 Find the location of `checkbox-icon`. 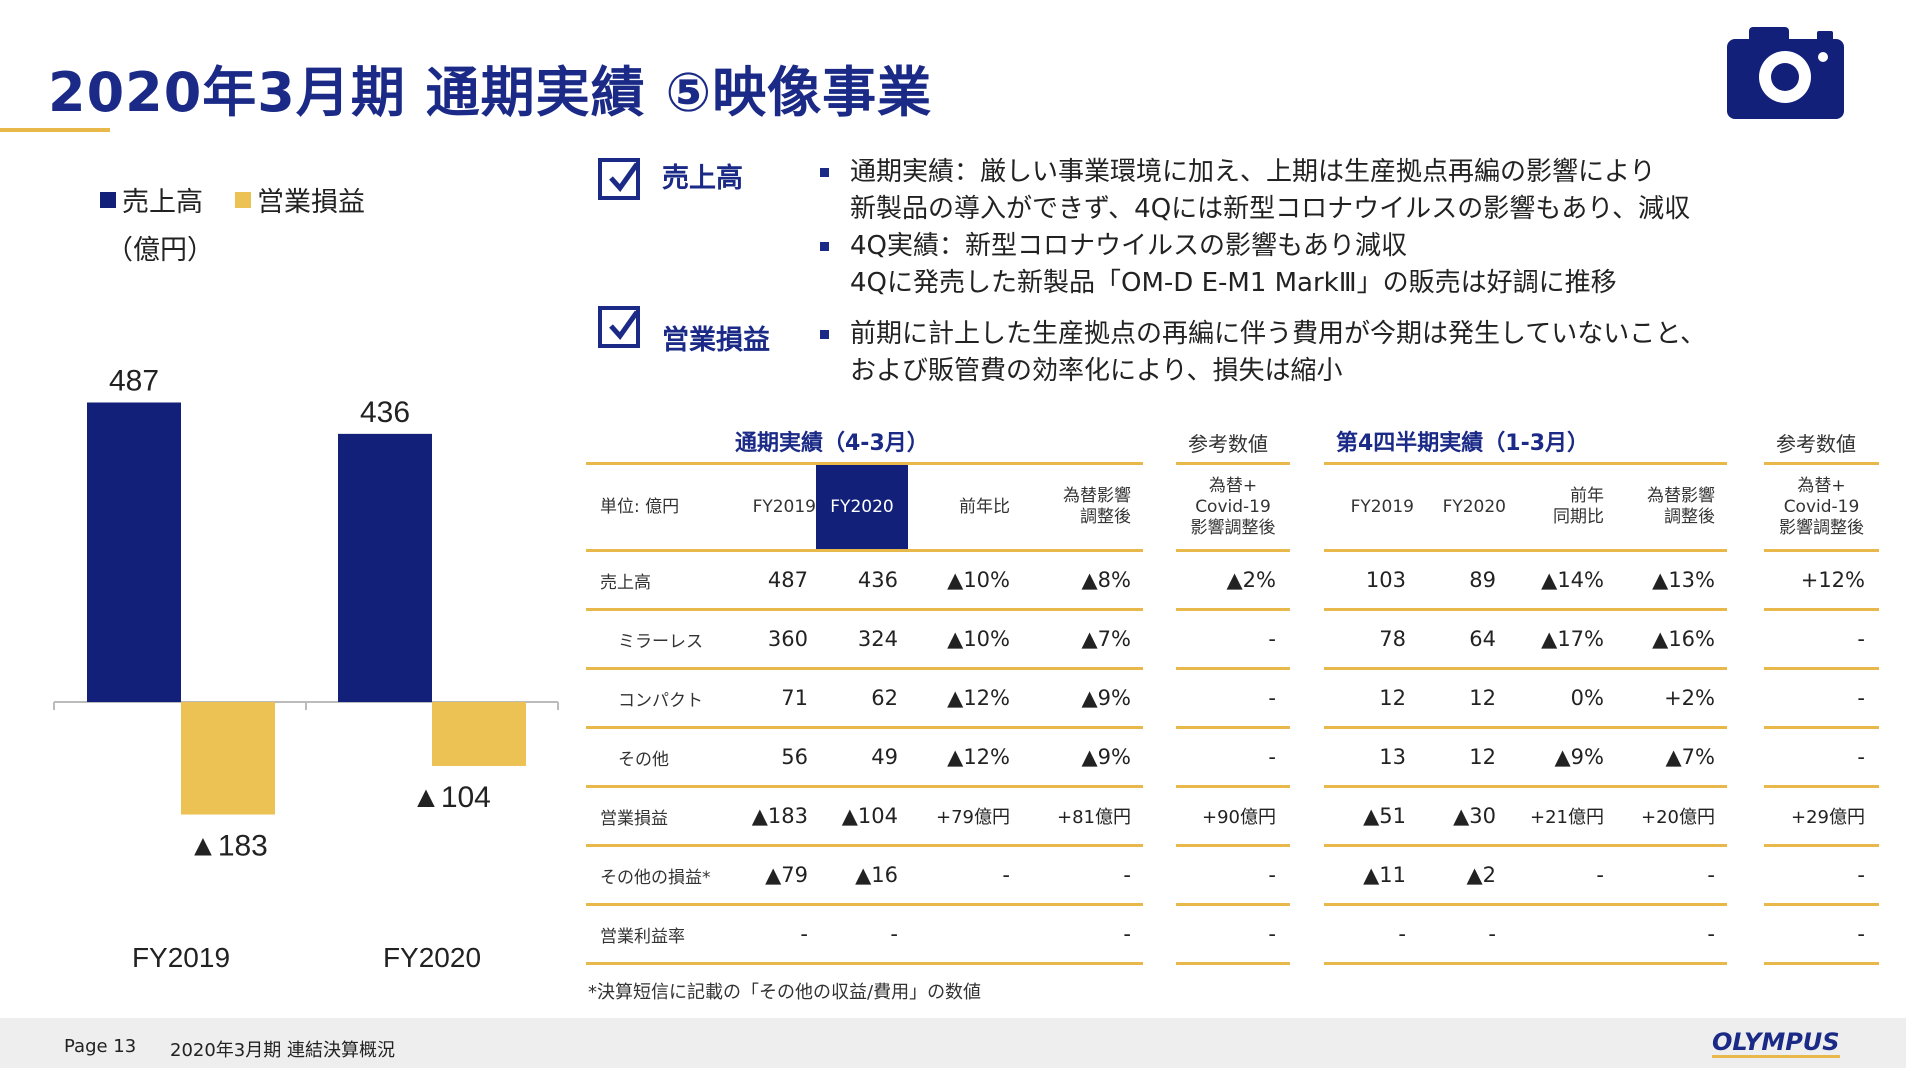

checkbox-icon is located at coordinates (619, 179).